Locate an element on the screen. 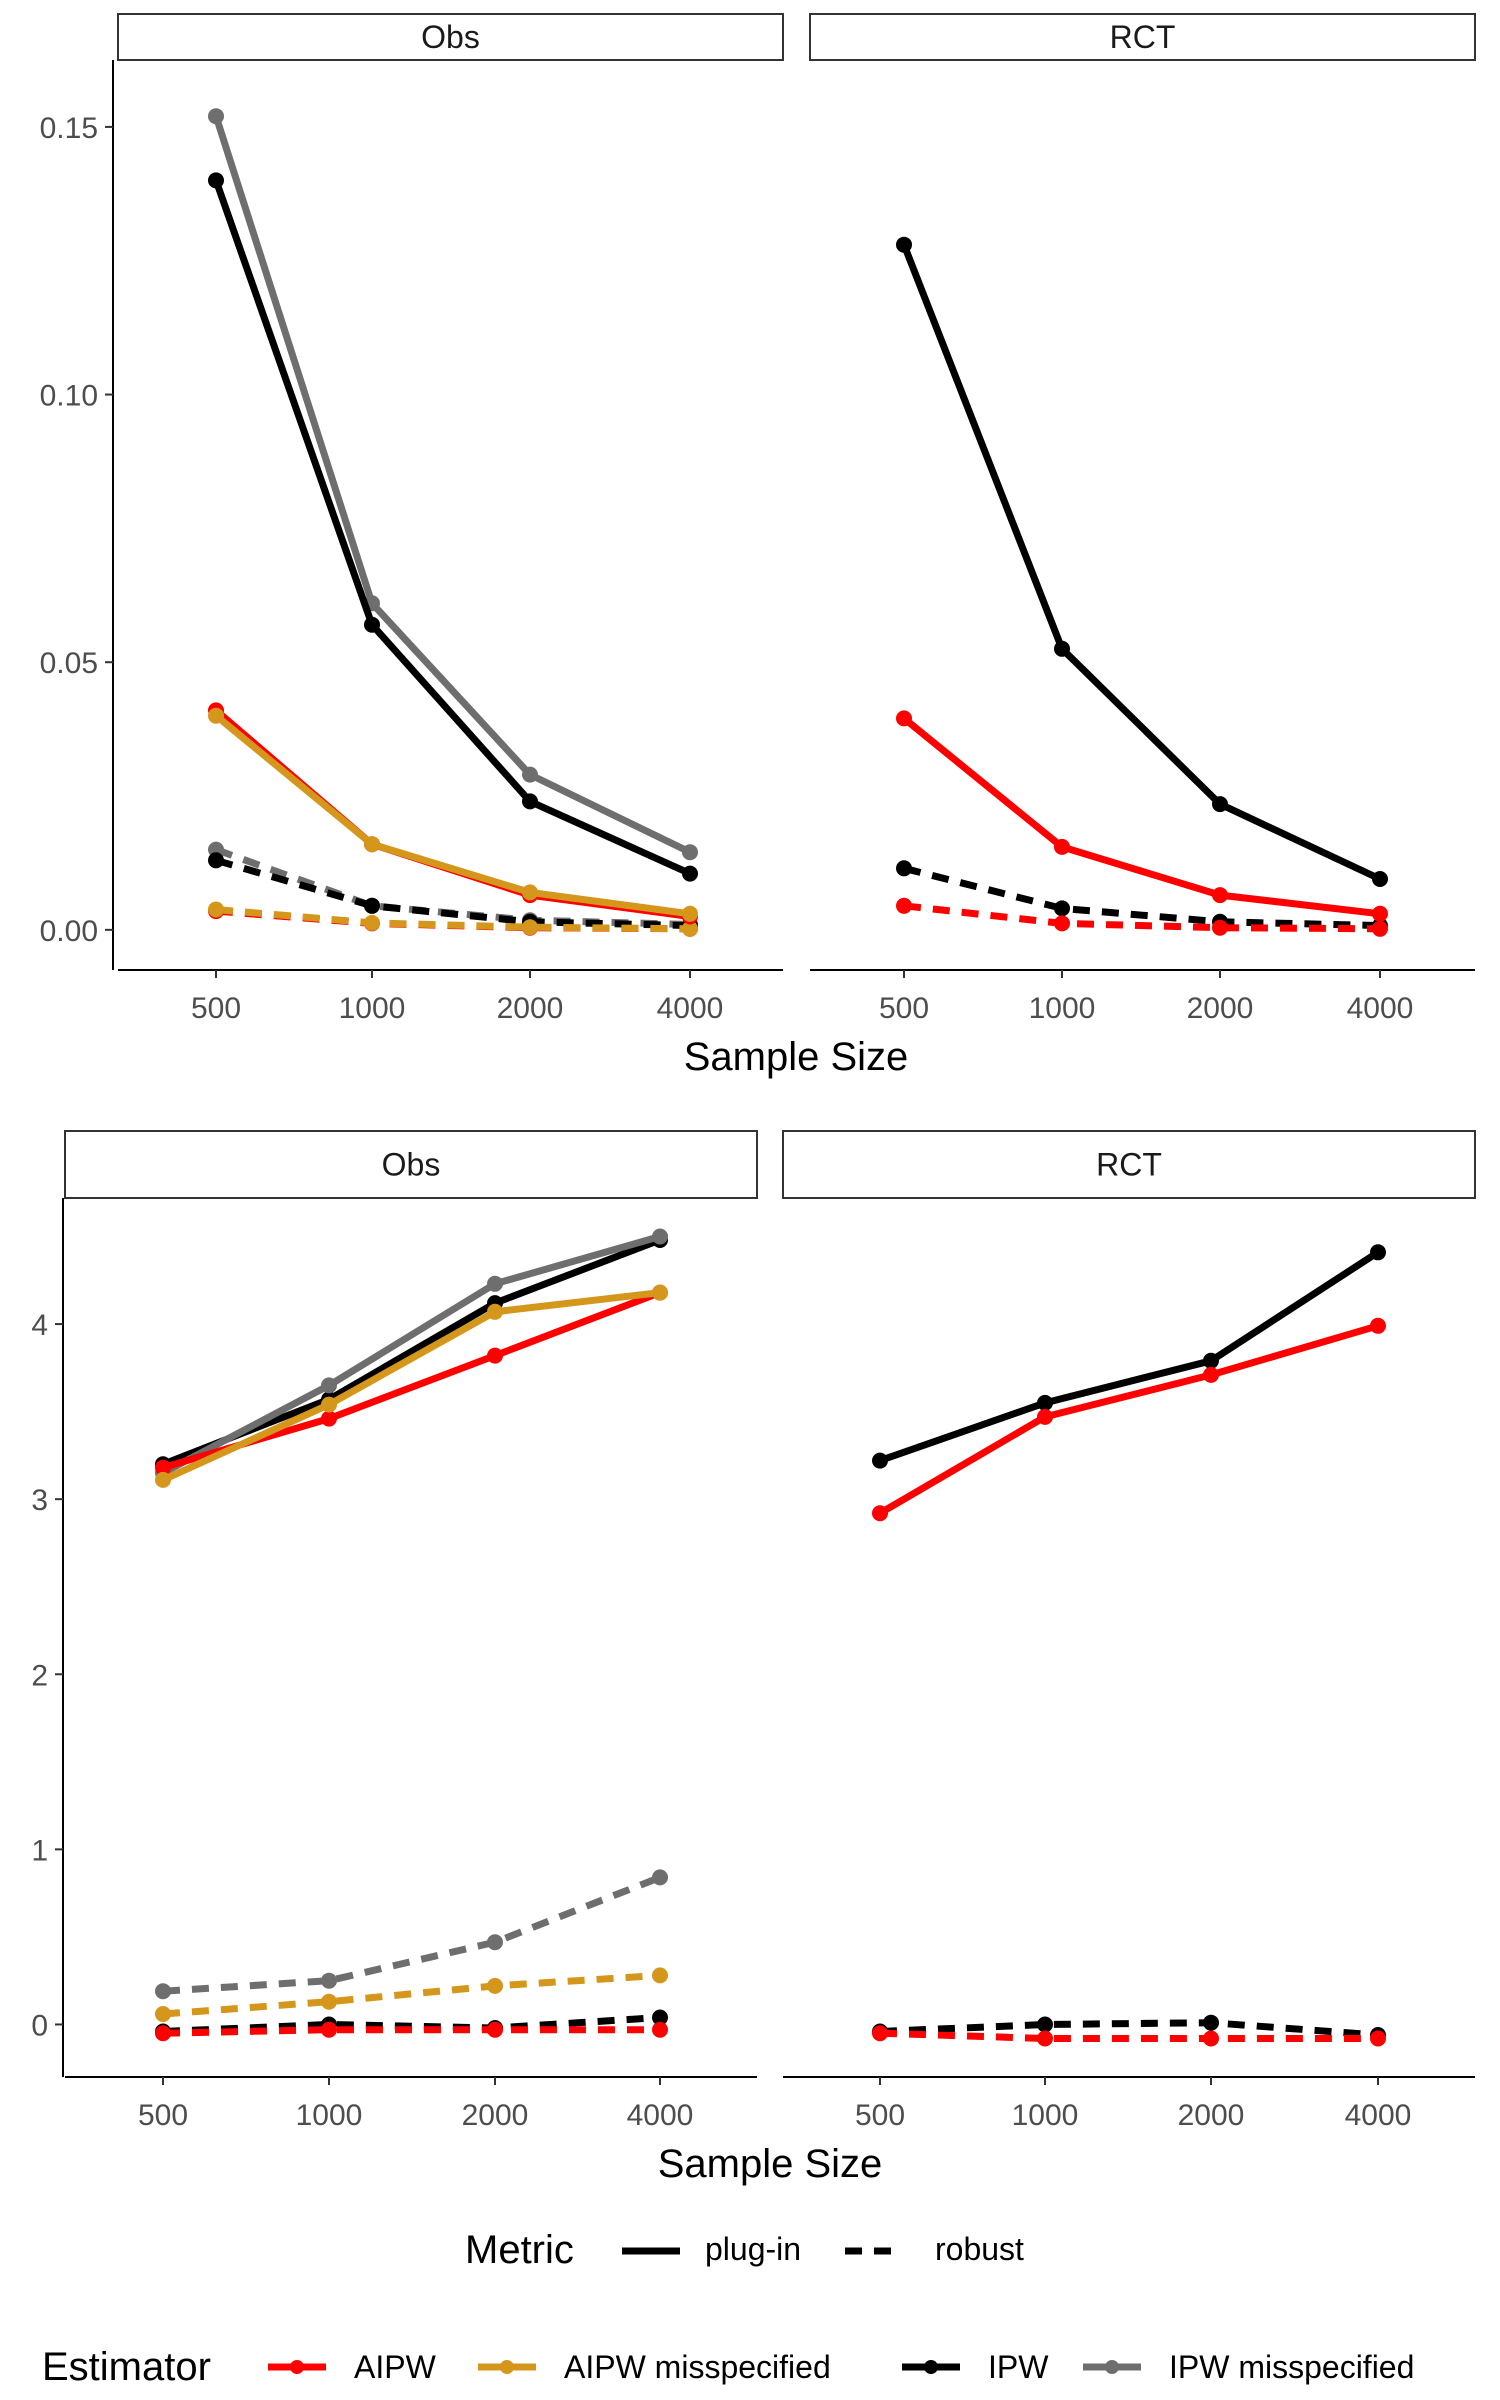  y-tick-label: 4 is located at coordinates (39, 1325).